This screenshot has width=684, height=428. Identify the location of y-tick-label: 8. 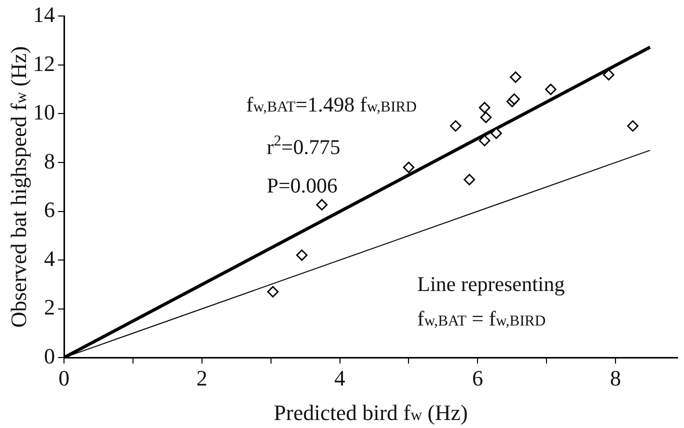
(49, 161).